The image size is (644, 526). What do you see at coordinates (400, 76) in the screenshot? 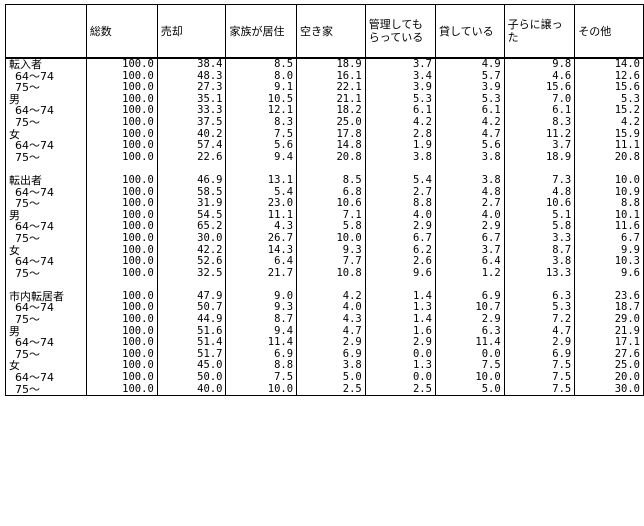
I see `value-cell: 3.4` at bounding box center [400, 76].